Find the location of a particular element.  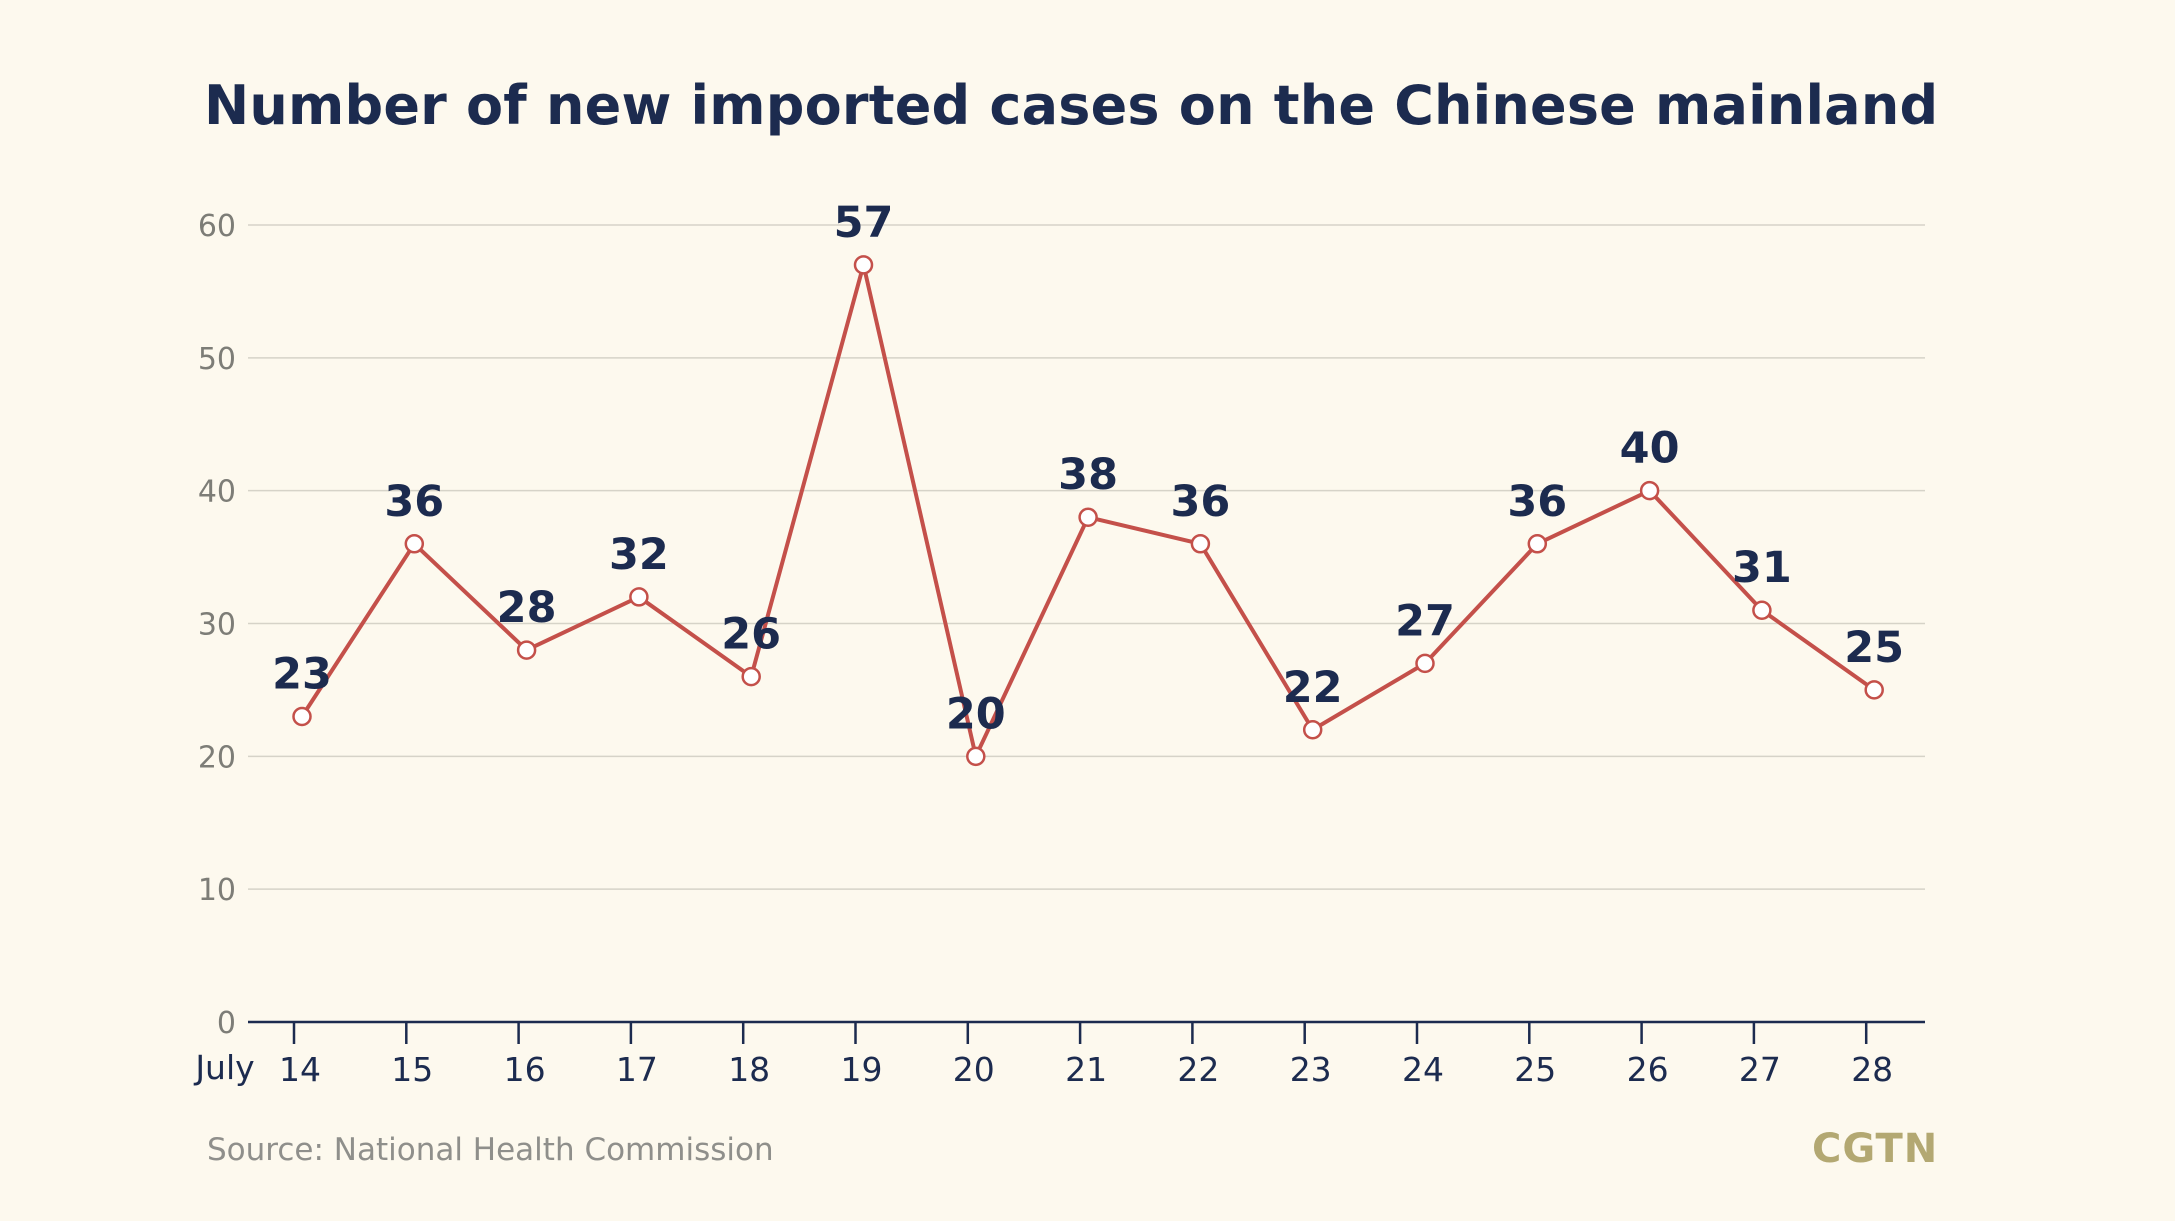

y-tick-label: 10 is located at coordinates (217, 890).